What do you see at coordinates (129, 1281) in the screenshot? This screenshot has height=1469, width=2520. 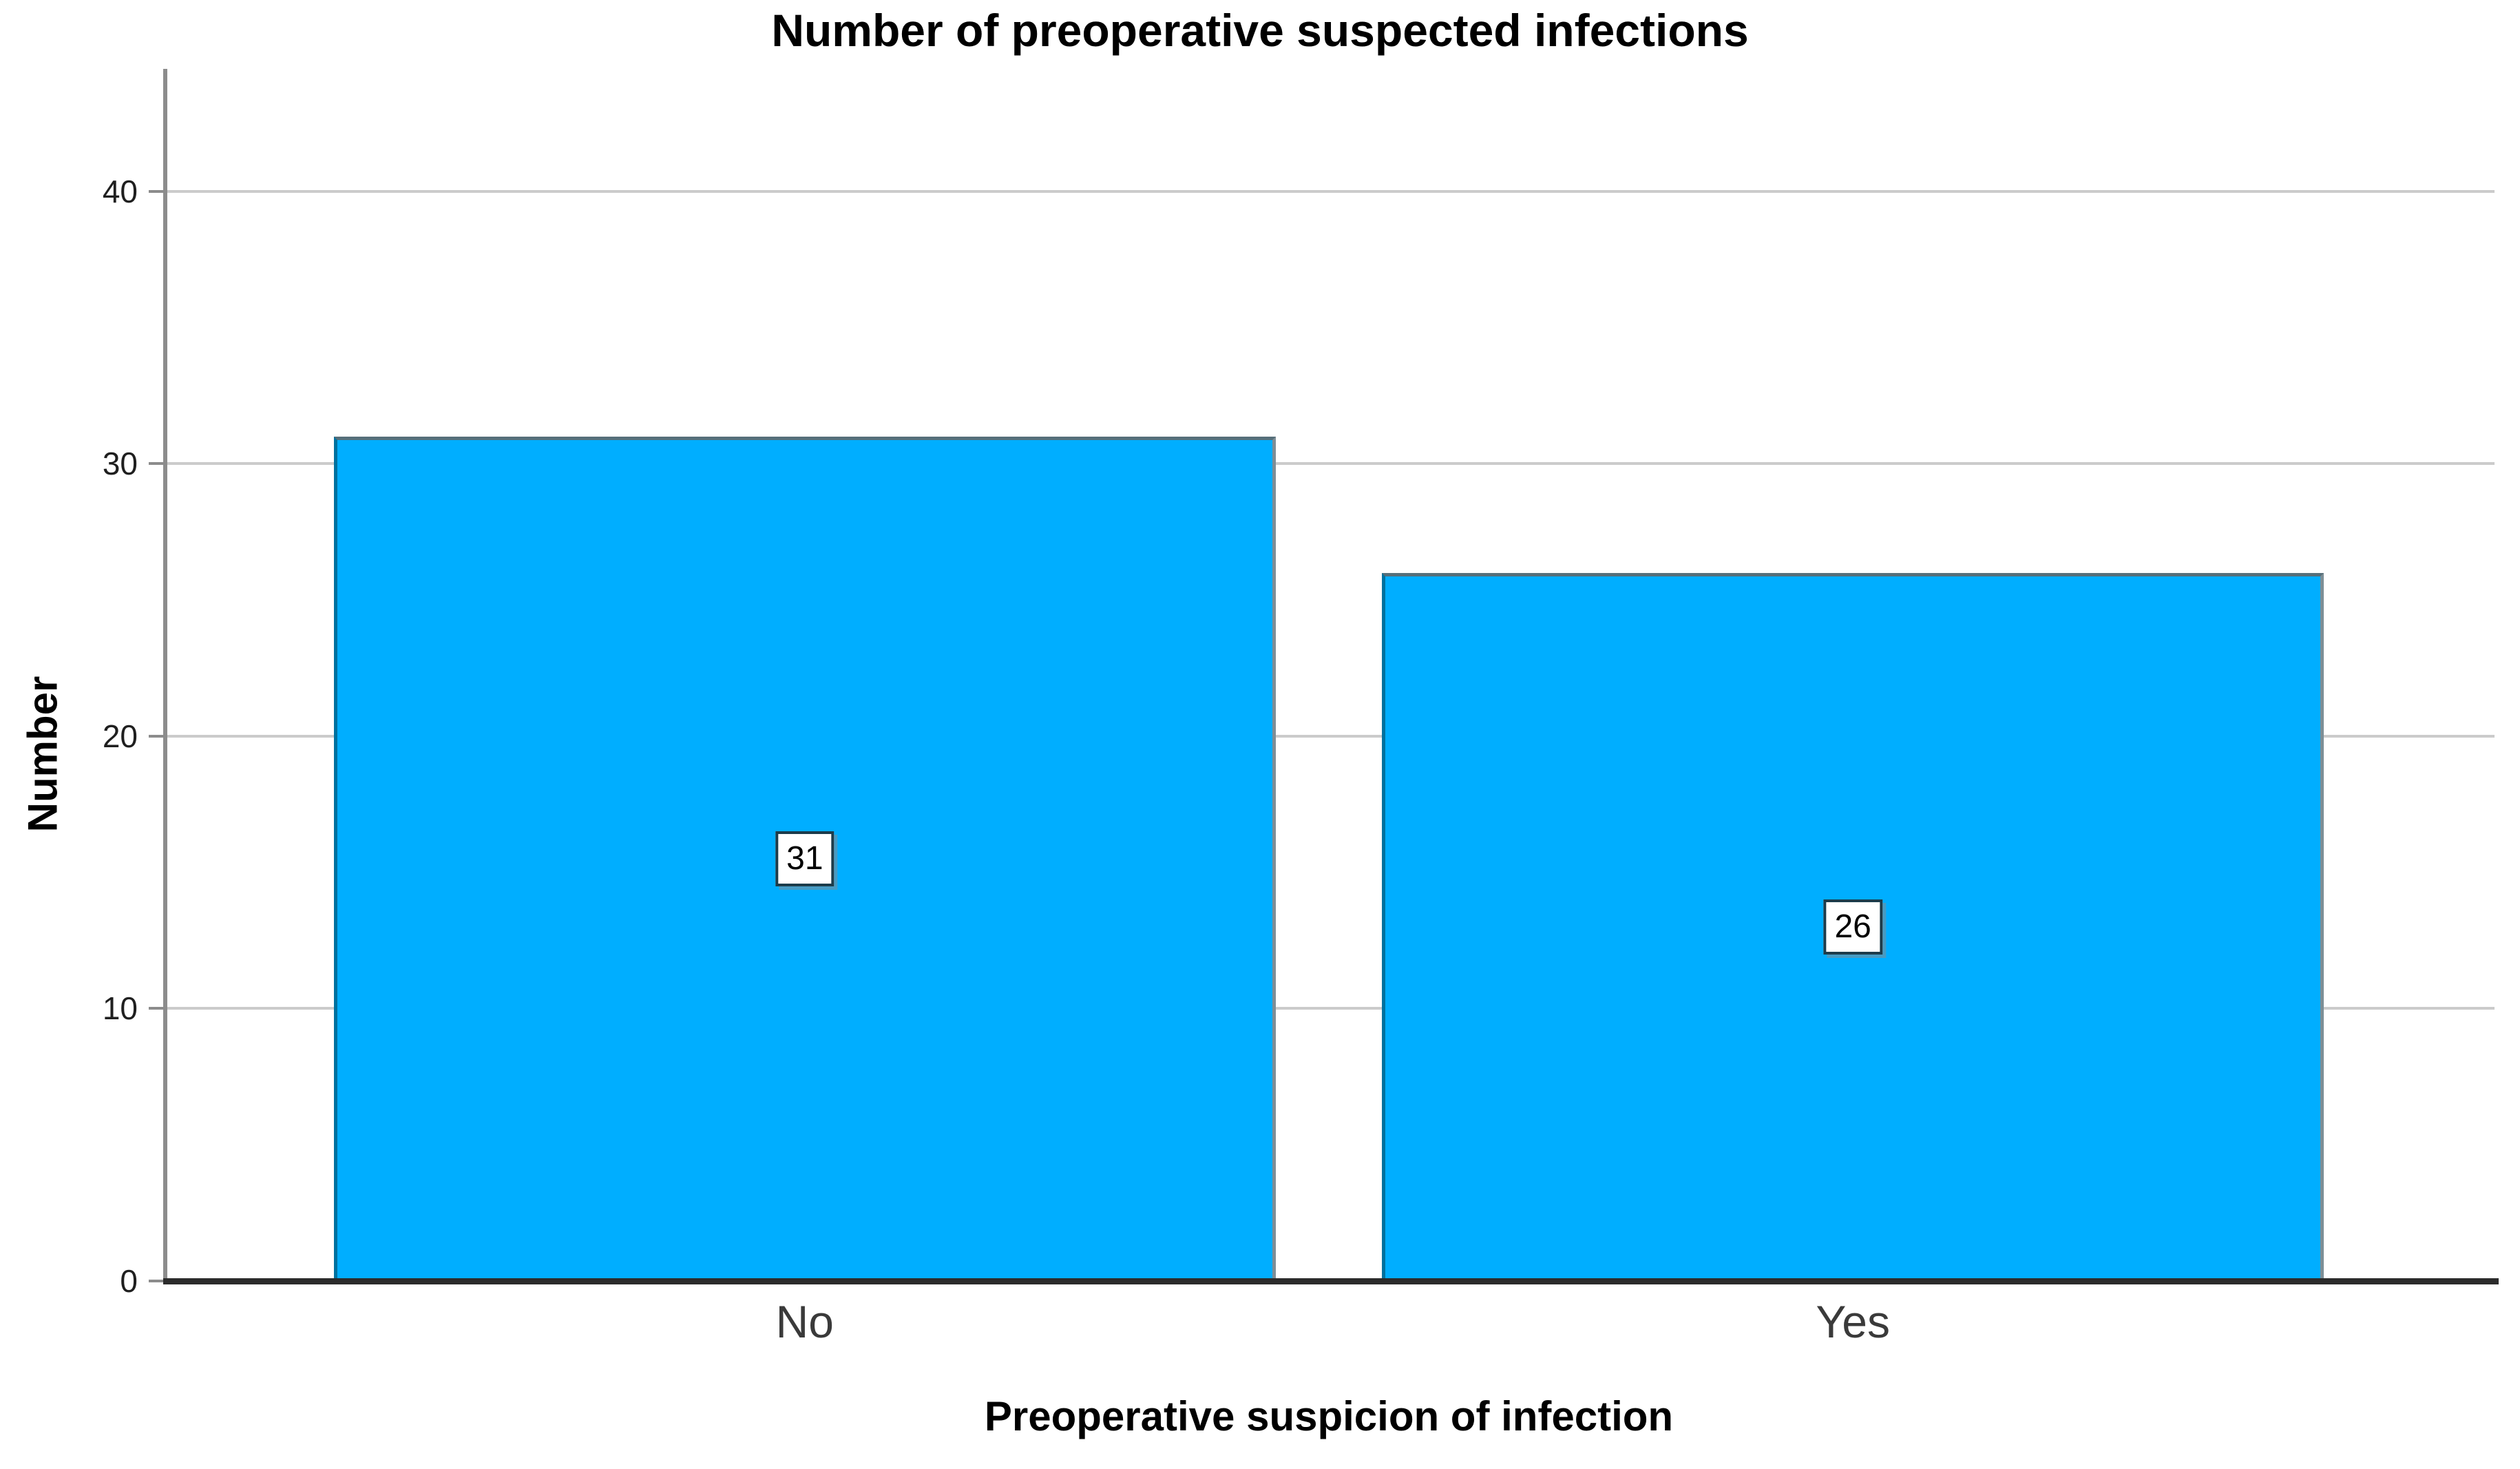 I see `y-tick-label: 0` at bounding box center [129, 1281].